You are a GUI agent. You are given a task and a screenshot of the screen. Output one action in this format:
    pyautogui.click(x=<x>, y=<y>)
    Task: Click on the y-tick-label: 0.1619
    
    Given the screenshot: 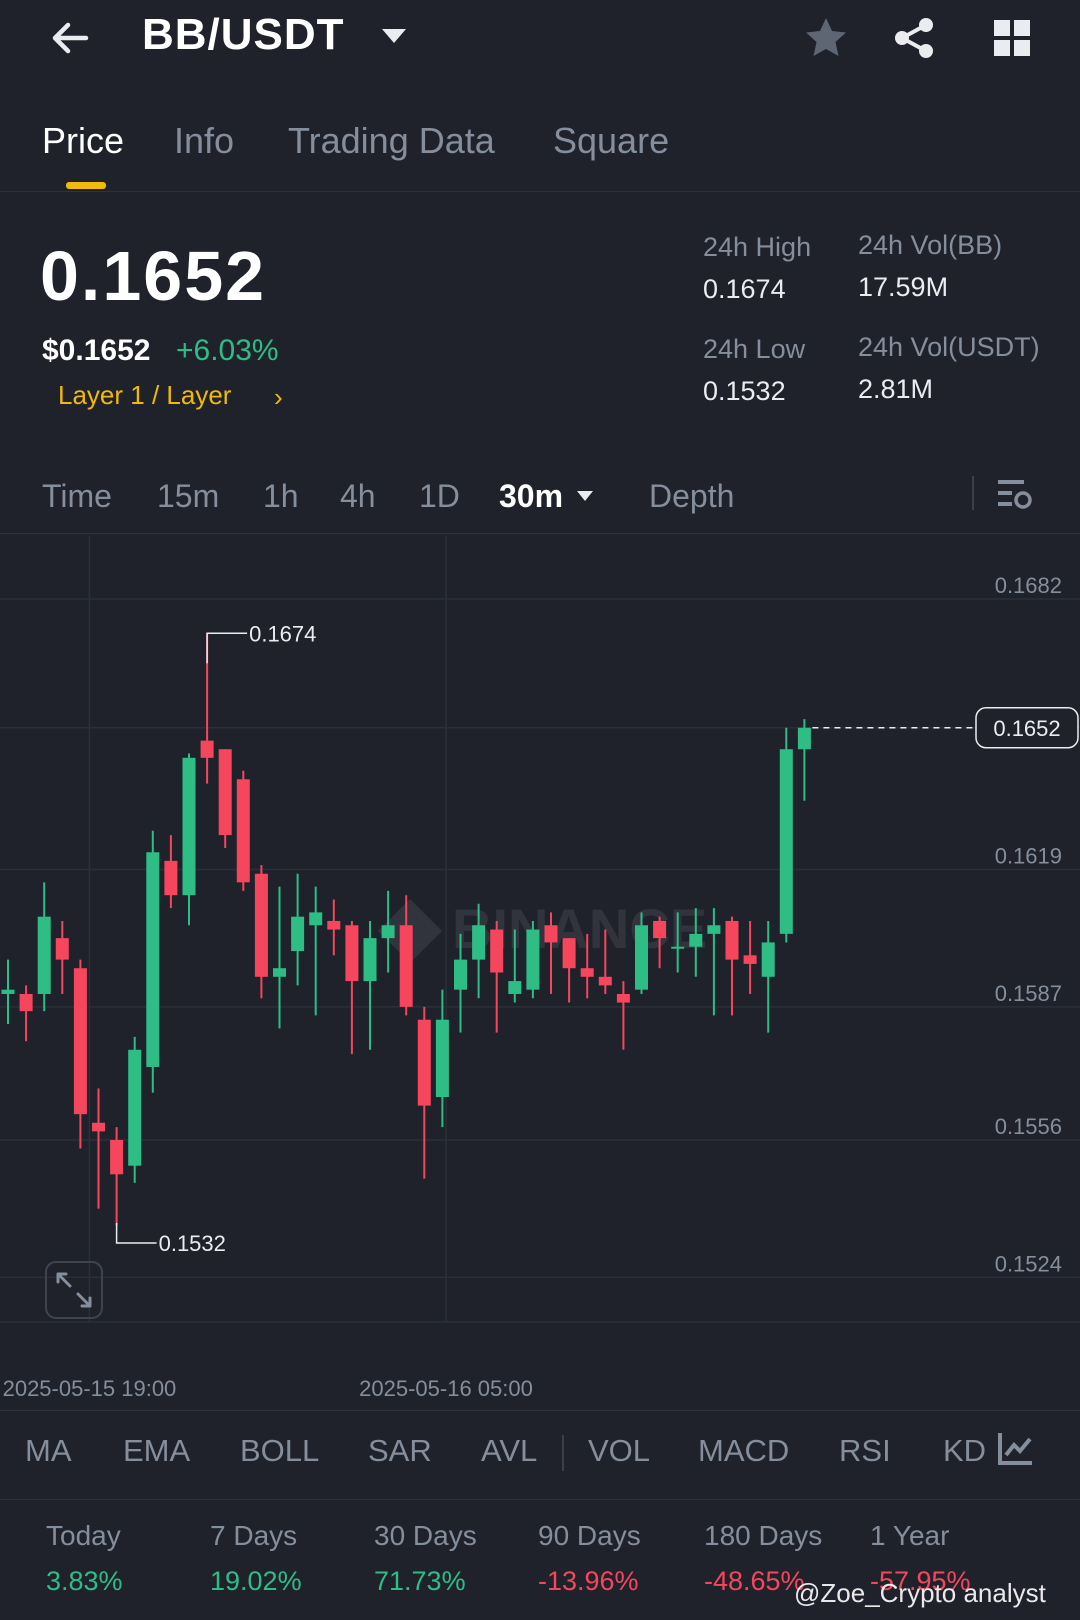 What is the action you would take?
    pyautogui.click(x=1028, y=855)
    